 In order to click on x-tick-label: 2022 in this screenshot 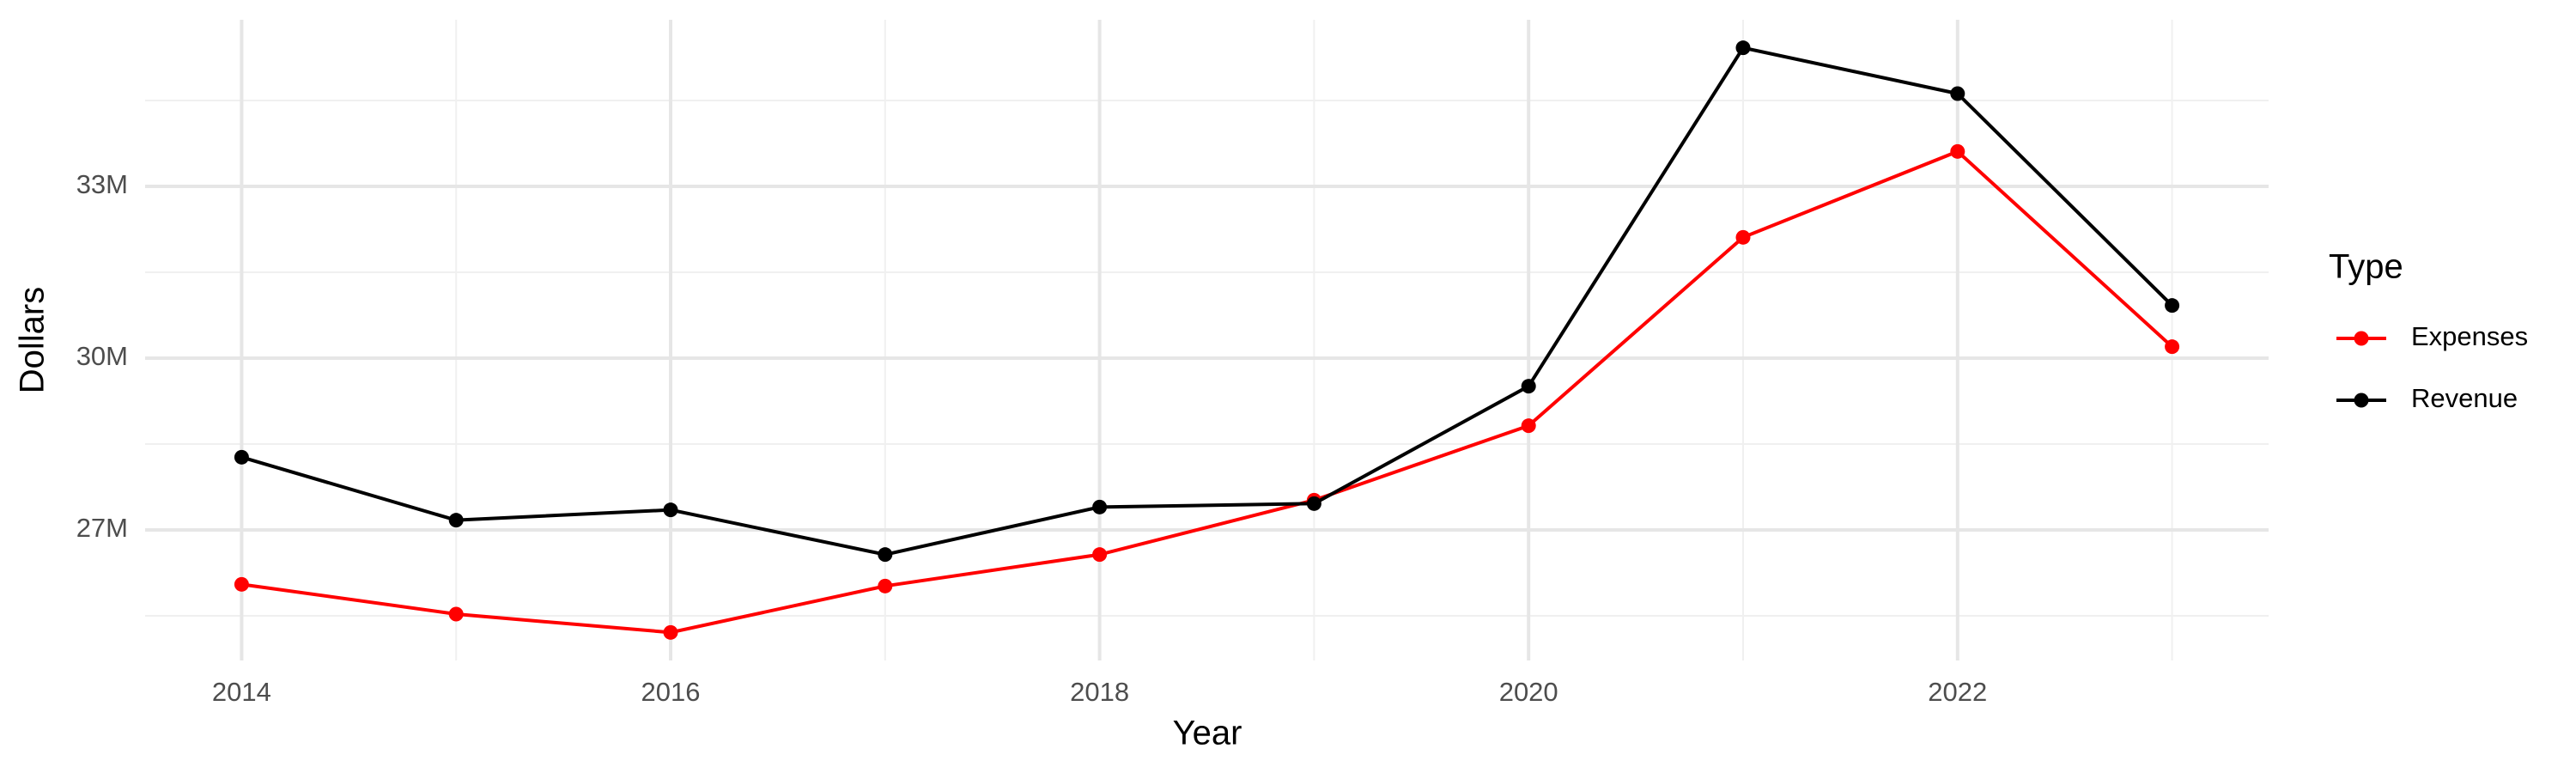, I will do `click(1958, 692)`.